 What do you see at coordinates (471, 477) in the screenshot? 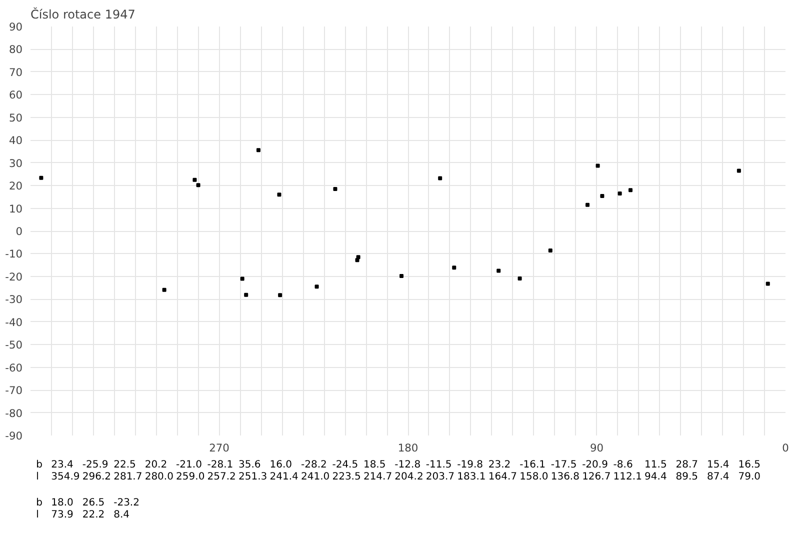
I see `text: 183.1` at bounding box center [471, 477].